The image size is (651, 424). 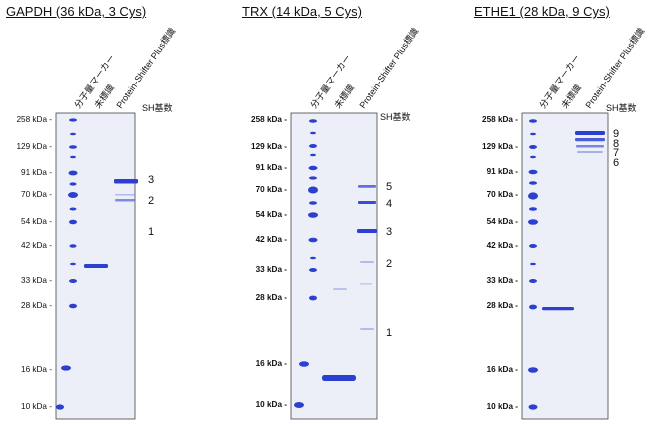 I want to click on trx-lane-header-labeled: Protein-Shifter Plus標識, so click(x=389, y=68).